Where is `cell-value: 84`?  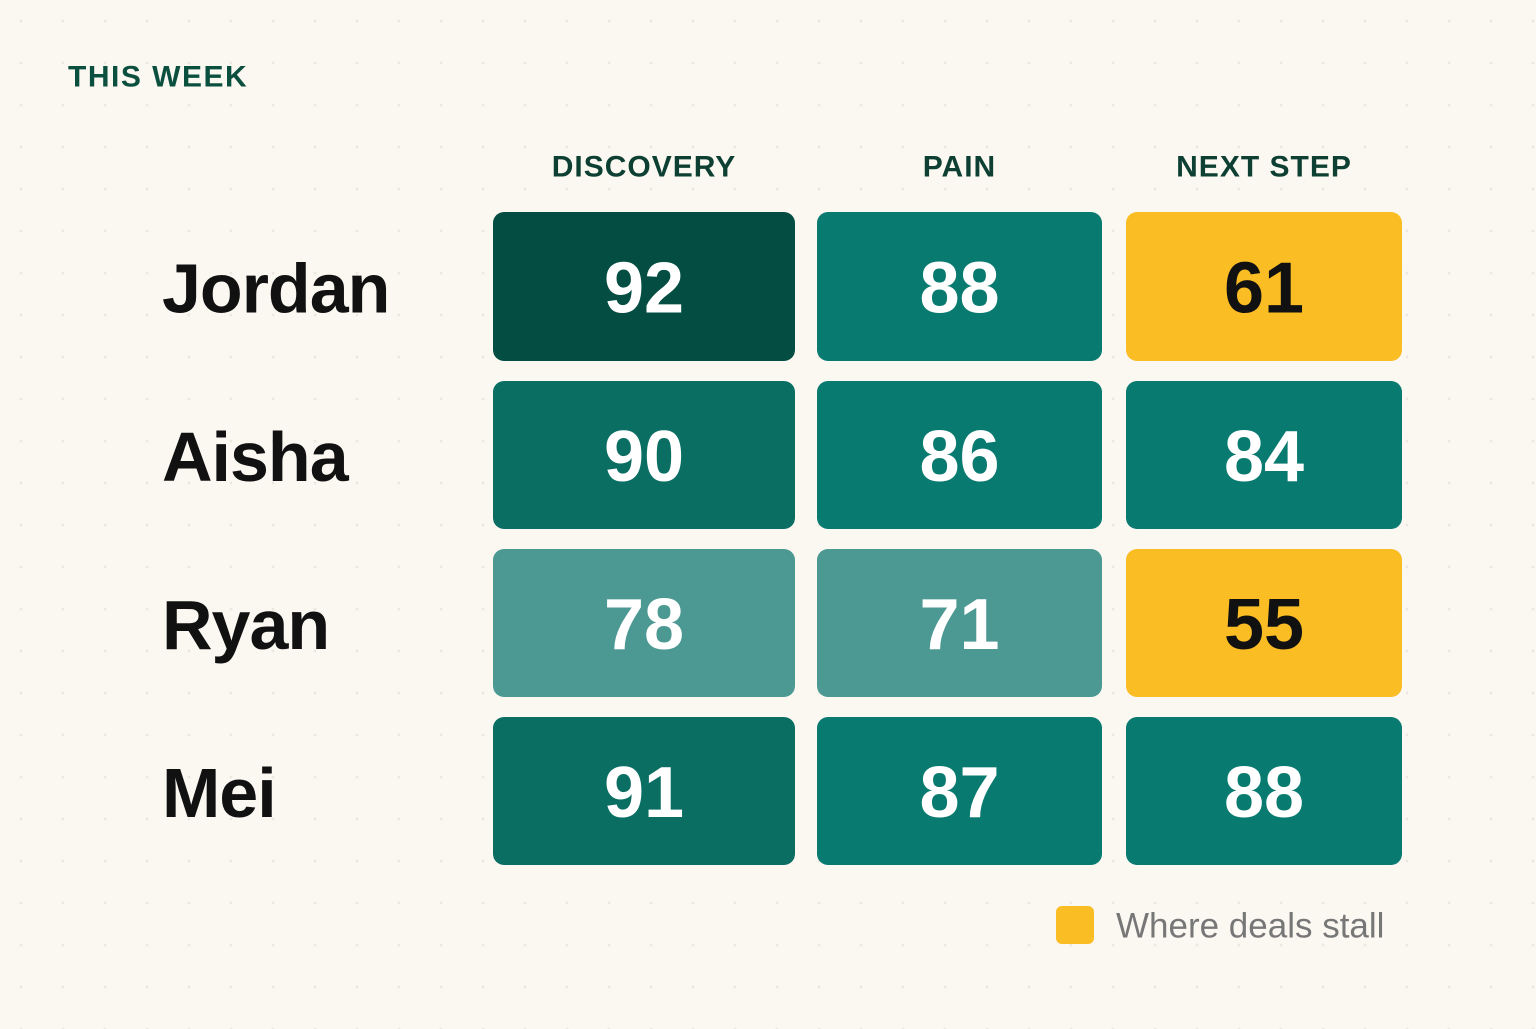
cell-value: 84 is located at coordinates (1264, 457).